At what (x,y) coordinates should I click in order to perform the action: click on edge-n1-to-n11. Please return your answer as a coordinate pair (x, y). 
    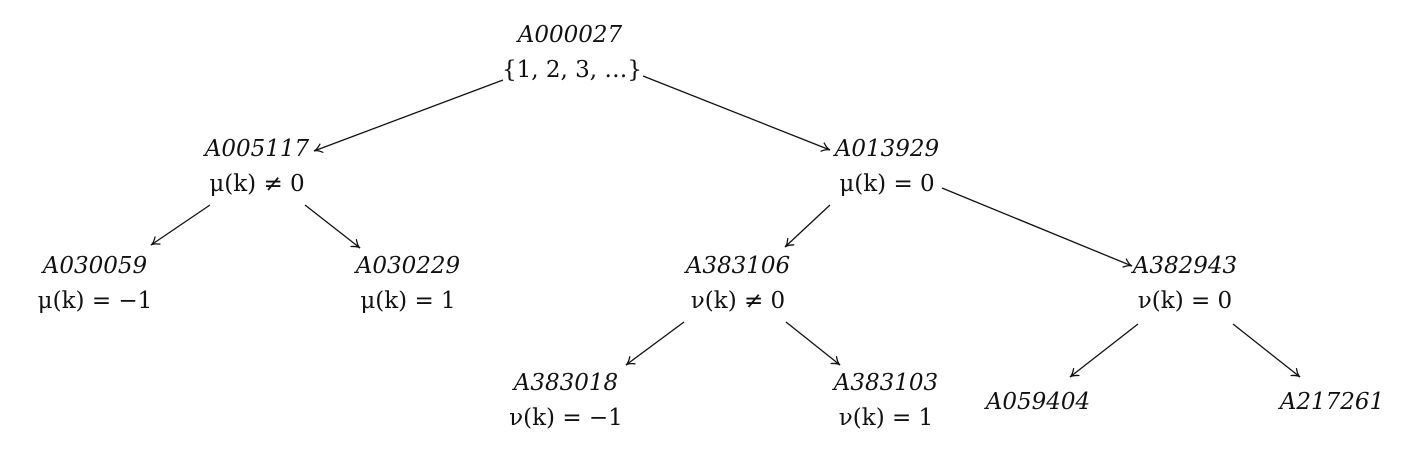
    Looking at the image, I should click on (180, 225).